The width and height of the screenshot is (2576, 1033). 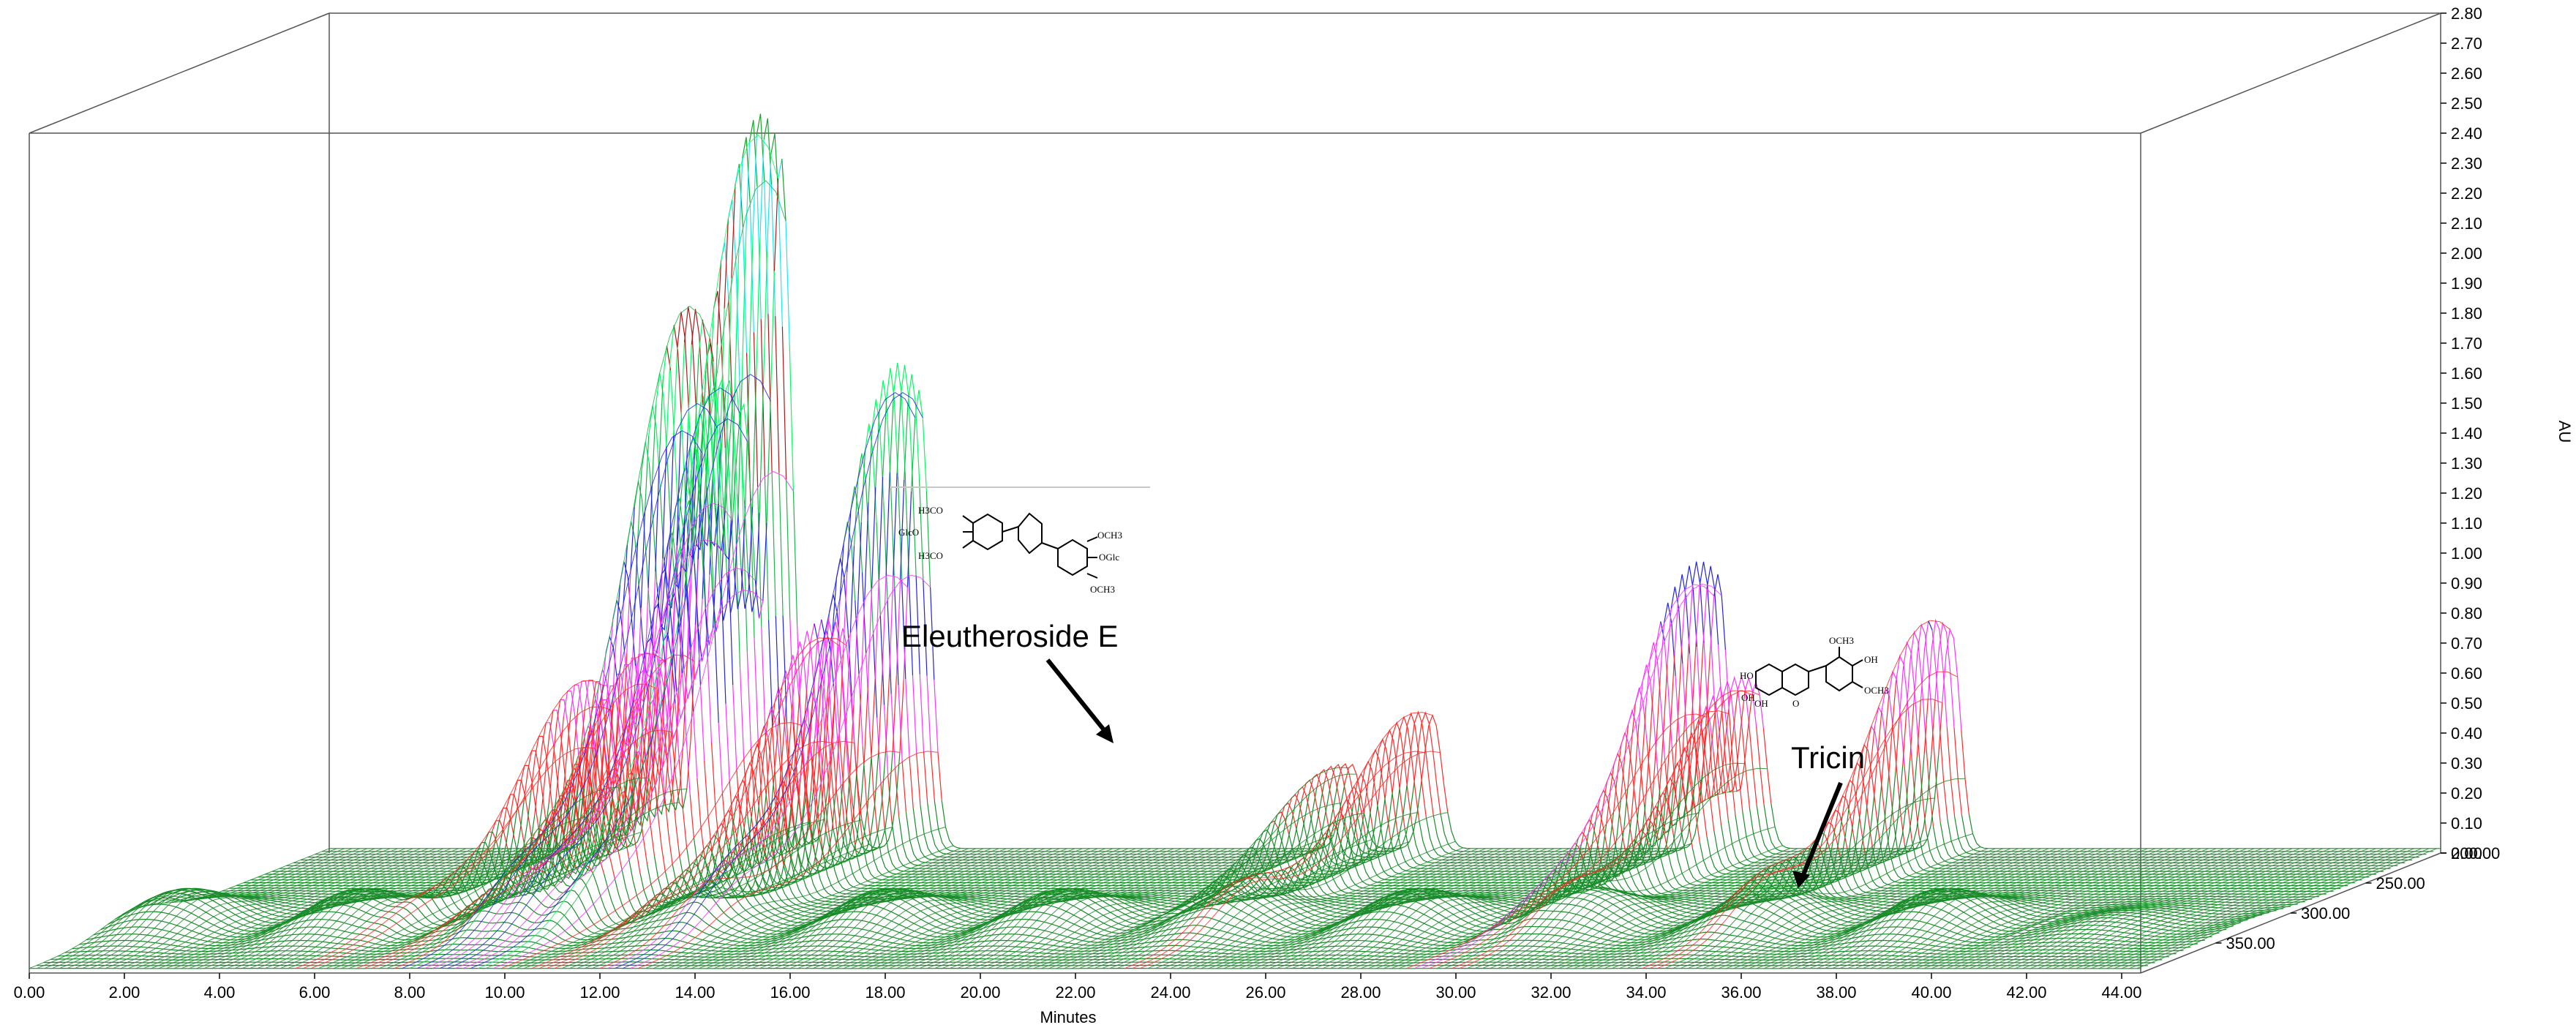 What do you see at coordinates (2466, 433) in the screenshot?
I see `y-tick-label: 1.40` at bounding box center [2466, 433].